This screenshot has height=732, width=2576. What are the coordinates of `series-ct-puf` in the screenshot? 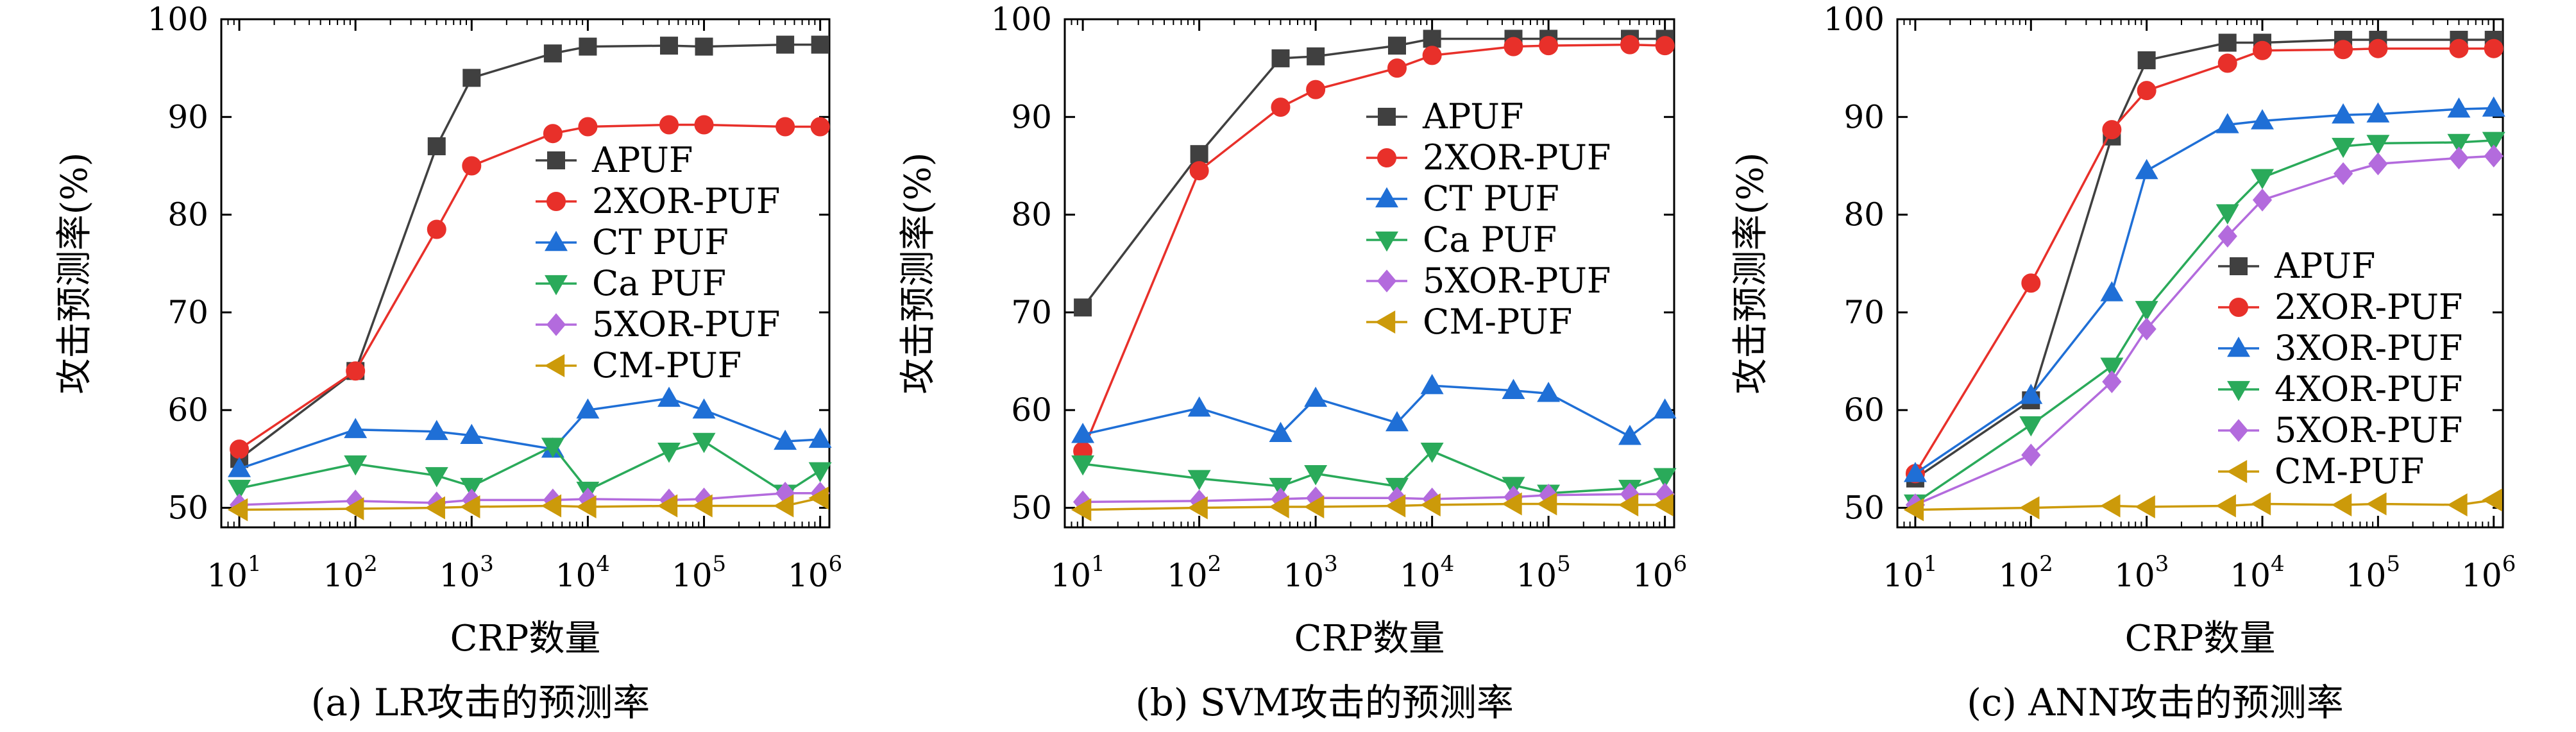 It's located at (1374, 409).